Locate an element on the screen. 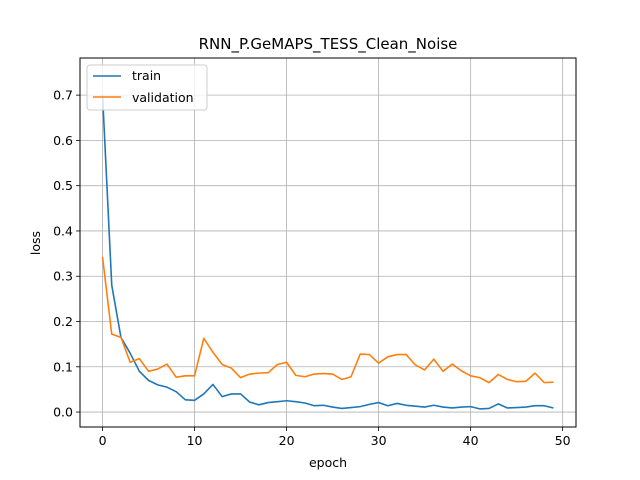  legend-label-train: train is located at coordinates (146, 75).